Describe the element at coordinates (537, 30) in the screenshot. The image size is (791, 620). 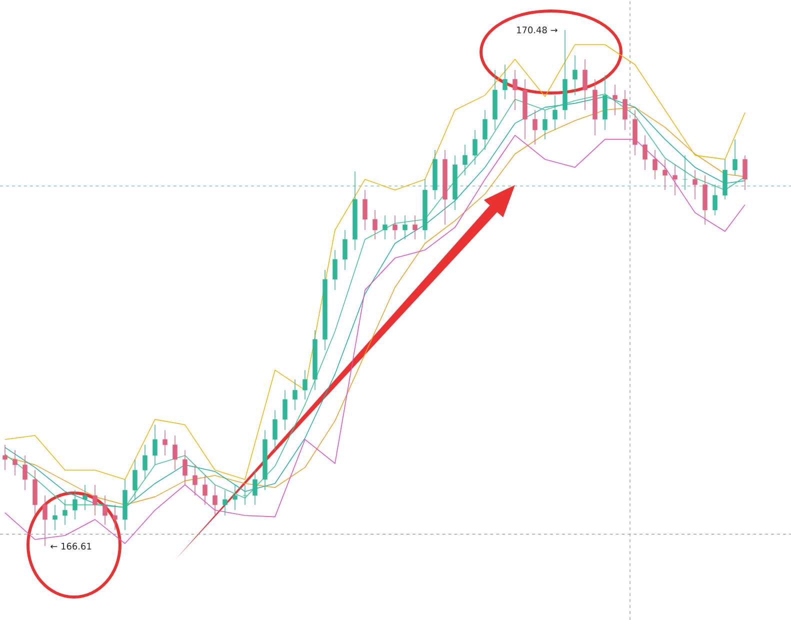
I see `annotation: 170.48 →` at that location.